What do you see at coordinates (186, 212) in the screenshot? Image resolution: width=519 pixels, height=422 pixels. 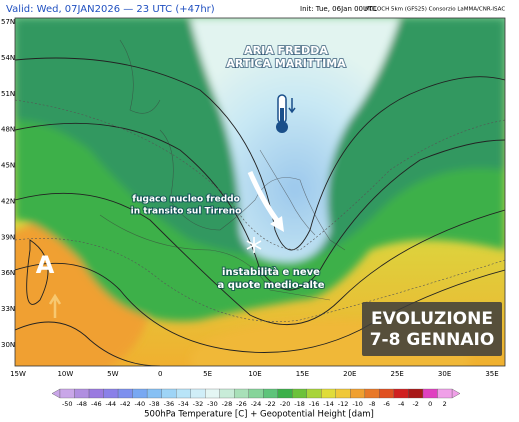 I see `annotation-cold-core: in transito sul Tirreno` at bounding box center [186, 212].